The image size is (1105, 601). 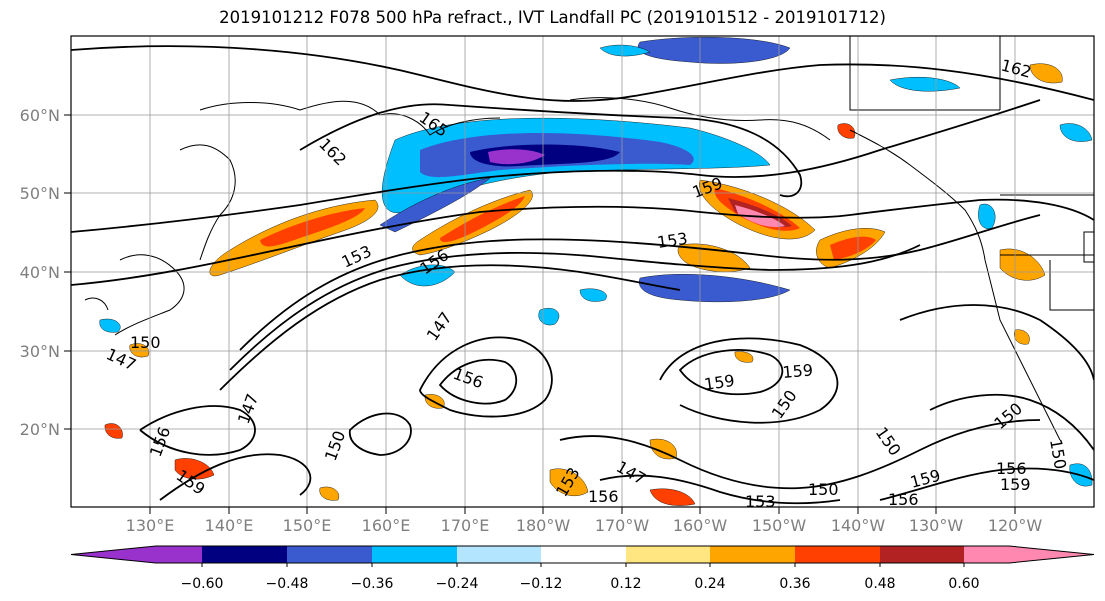 What do you see at coordinates (709, 584) in the screenshot?
I see `colorbar-tick-label: 0.24` at bounding box center [709, 584].